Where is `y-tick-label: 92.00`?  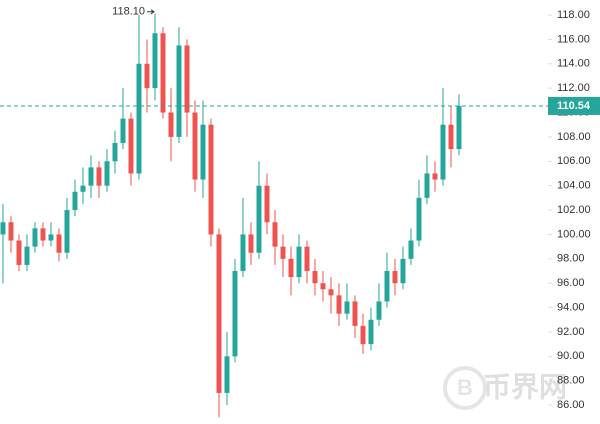 y-tick-label: 92.00 is located at coordinates (571, 332).